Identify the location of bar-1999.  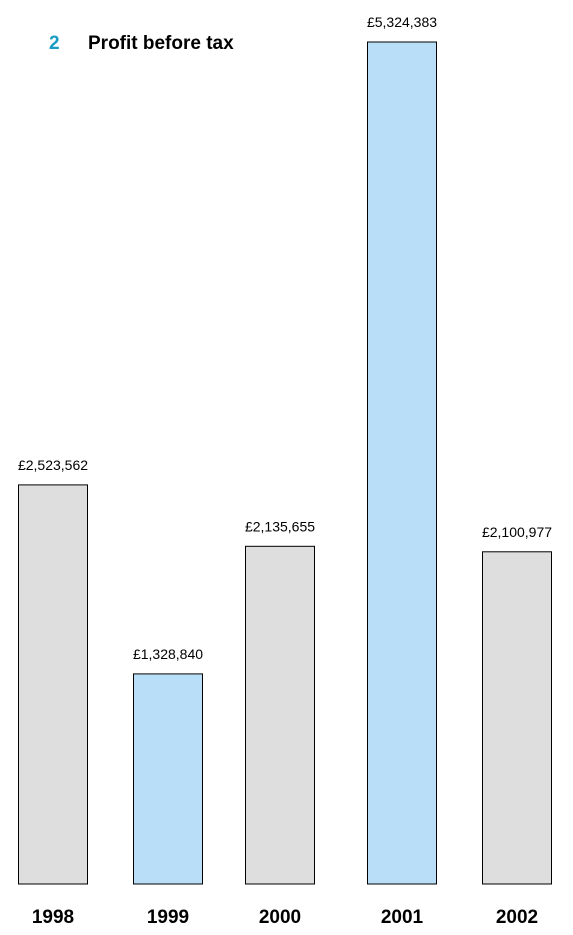
(168, 779).